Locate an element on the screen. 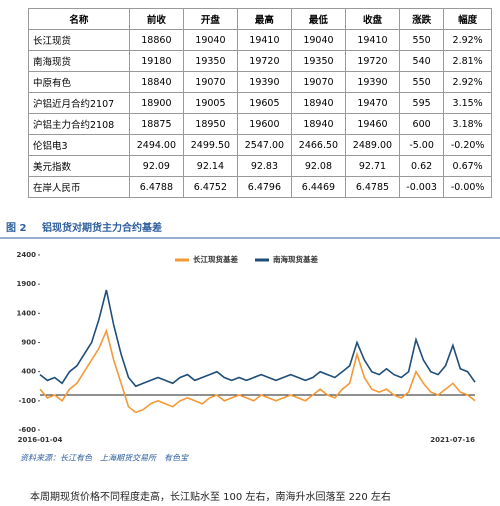 Image resolution: width=500 pixels, height=506 pixels. cell: 涨跌 is located at coordinates (421, 19).